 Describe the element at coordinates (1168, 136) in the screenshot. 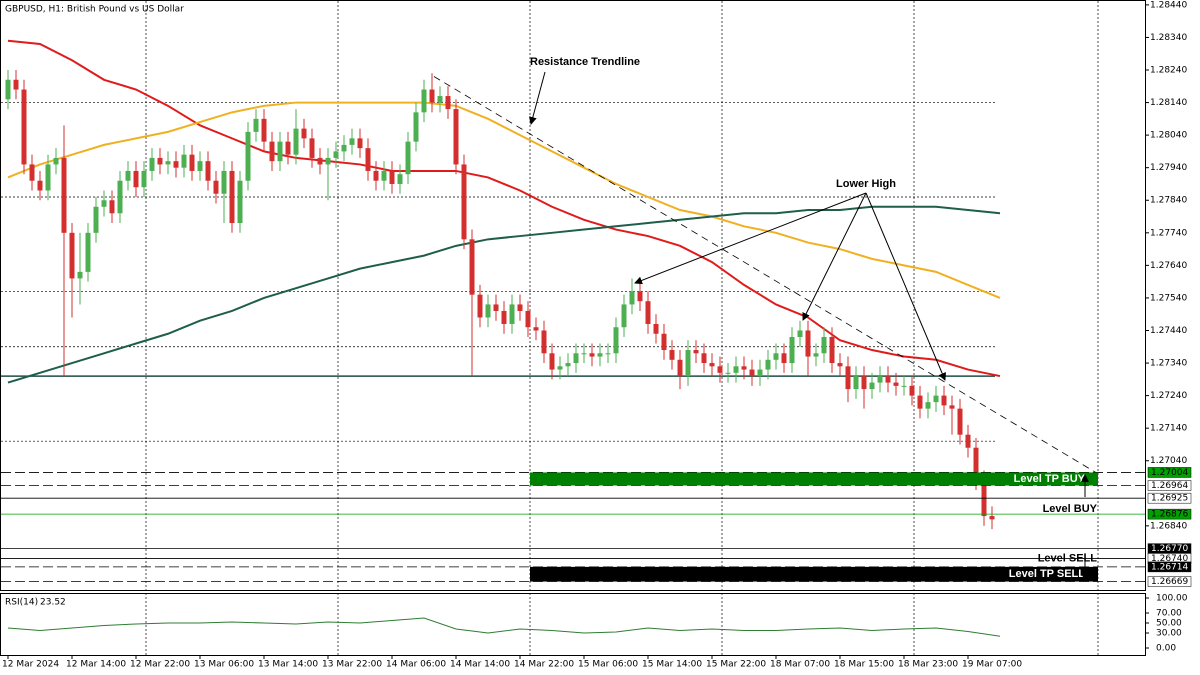

I see `y-tick-label: 1.28040` at that location.